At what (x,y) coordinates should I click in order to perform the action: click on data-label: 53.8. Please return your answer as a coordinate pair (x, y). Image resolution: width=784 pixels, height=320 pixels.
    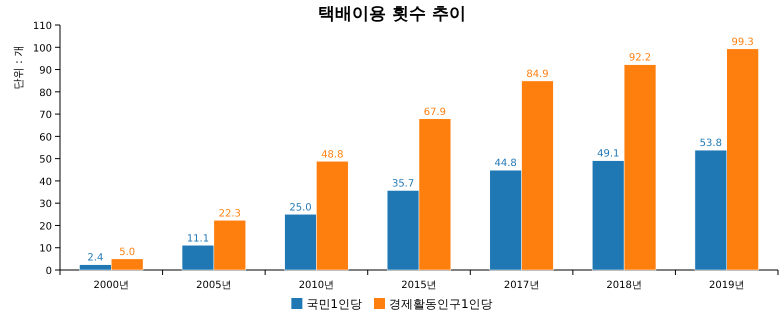
    Looking at the image, I should click on (711, 144).